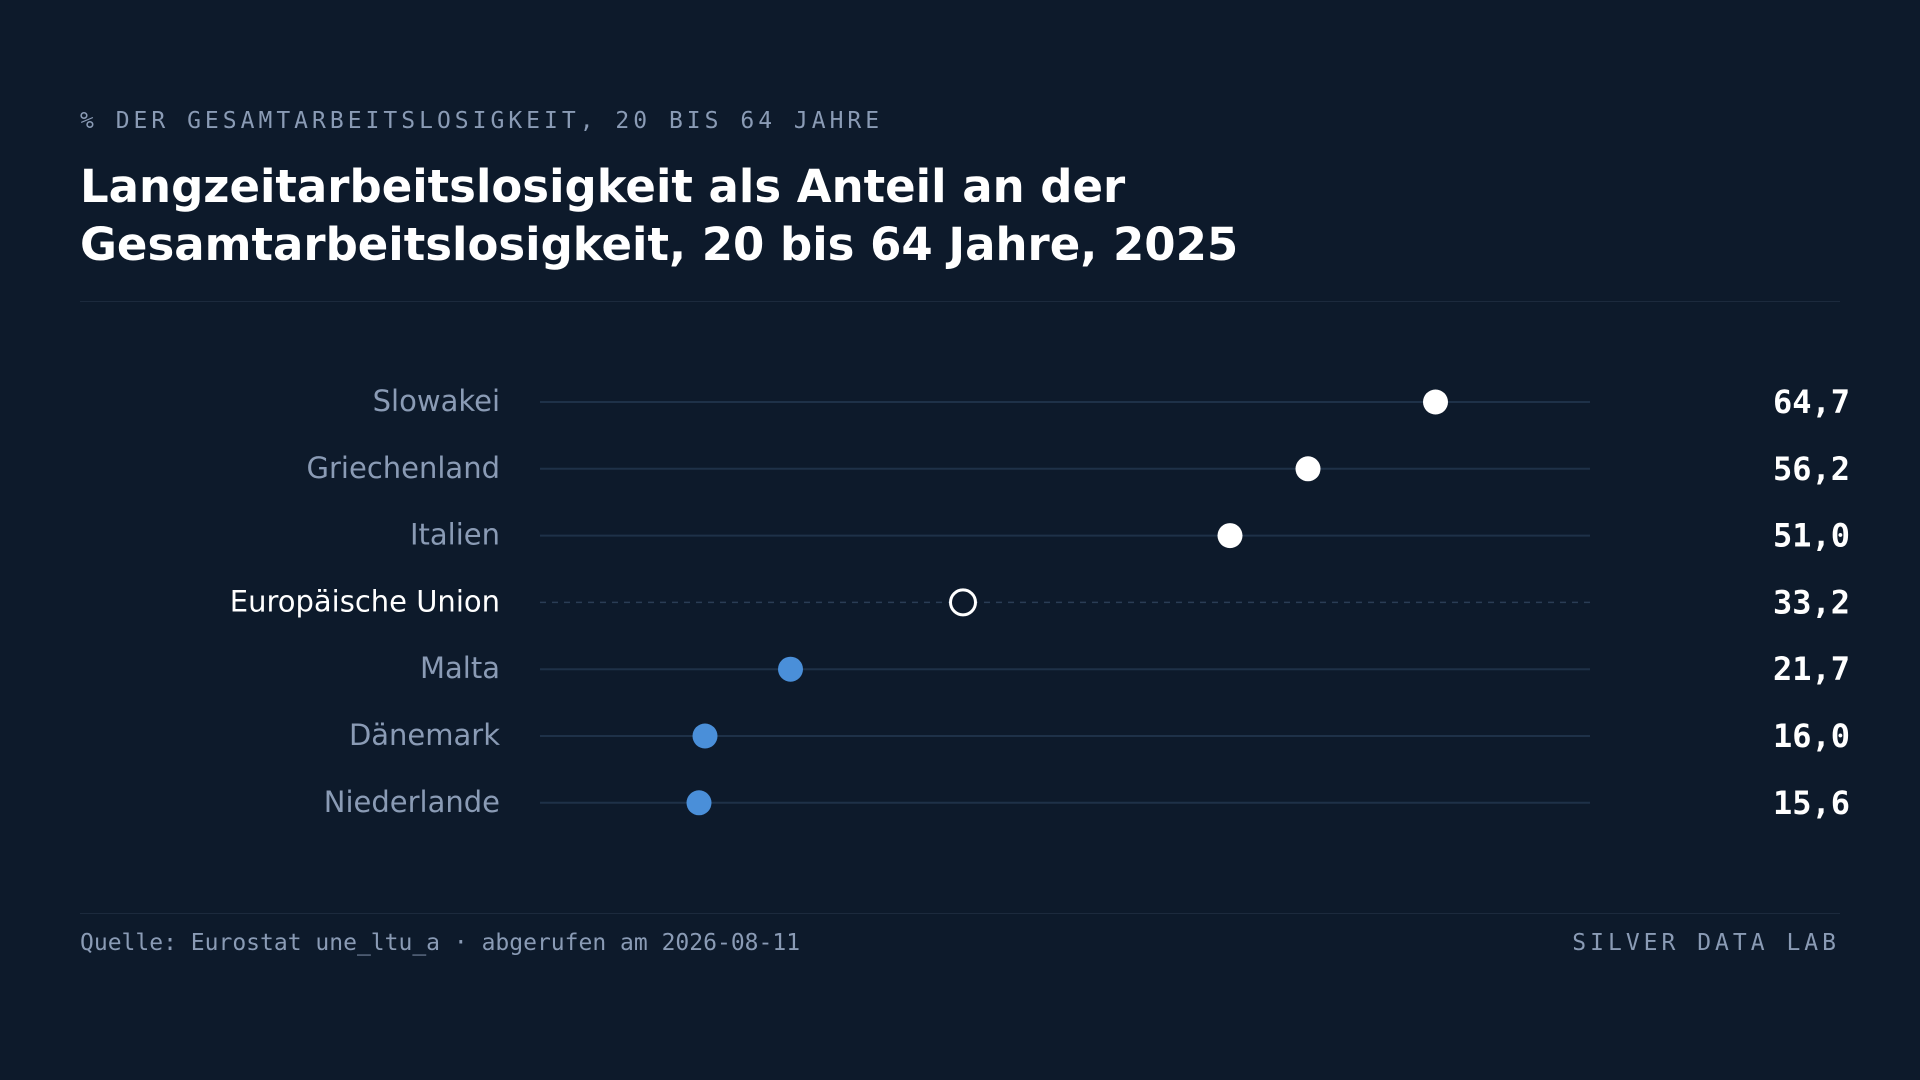 The height and width of the screenshot is (1080, 1920). What do you see at coordinates (424, 735) in the screenshot?
I see `row-label: Dänemark` at bounding box center [424, 735].